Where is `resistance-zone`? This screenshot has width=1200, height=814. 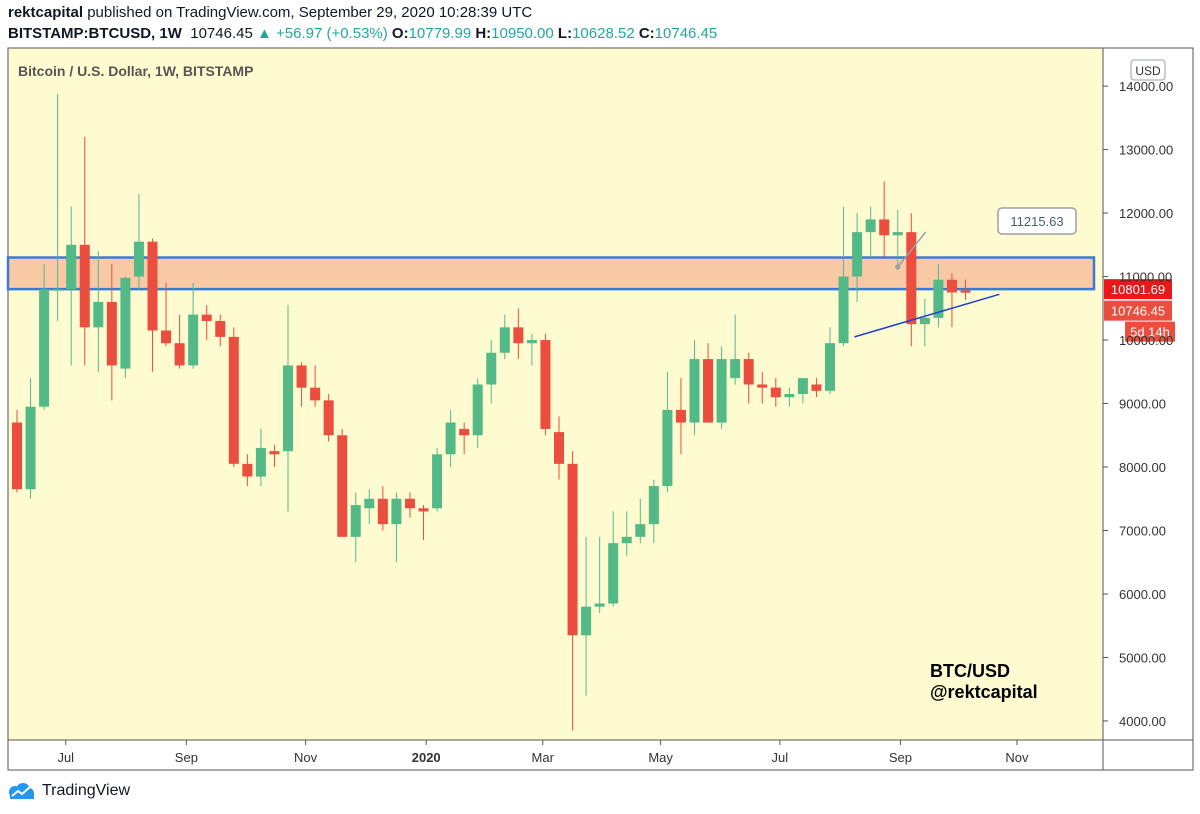 resistance-zone is located at coordinates (551, 273).